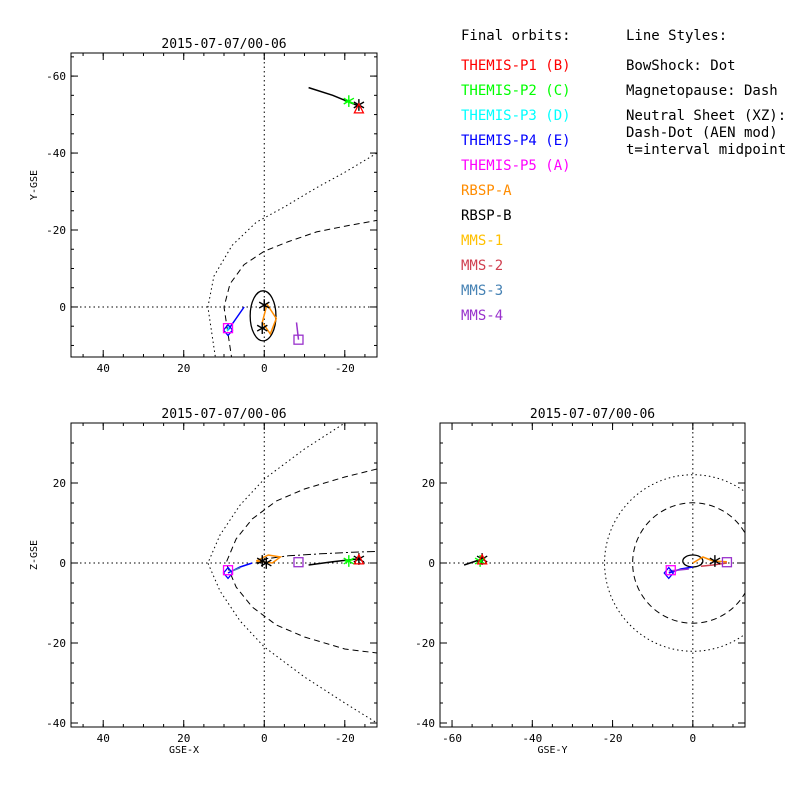 This screenshot has height=800, width=800. What do you see at coordinates (516, 91) in the screenshot?
I see `legend-entry-themis-p2-c: THEMIS-P2 (C)` at bounding box center [516, 91].